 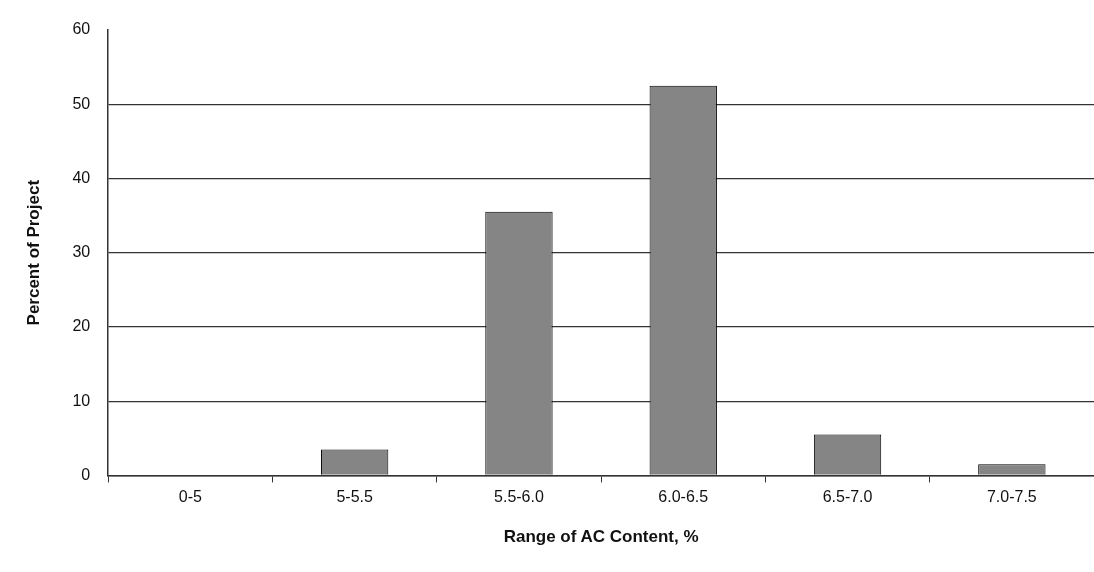 I want to click on x-tick-label: 5.5-6.0, so click(x=519, y=497).